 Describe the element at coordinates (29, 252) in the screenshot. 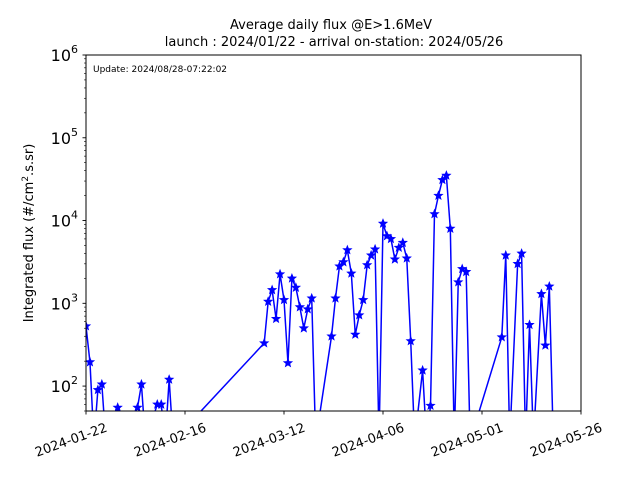

I see `y-axis-label-main: Integrated flux (#/cm` at that location.